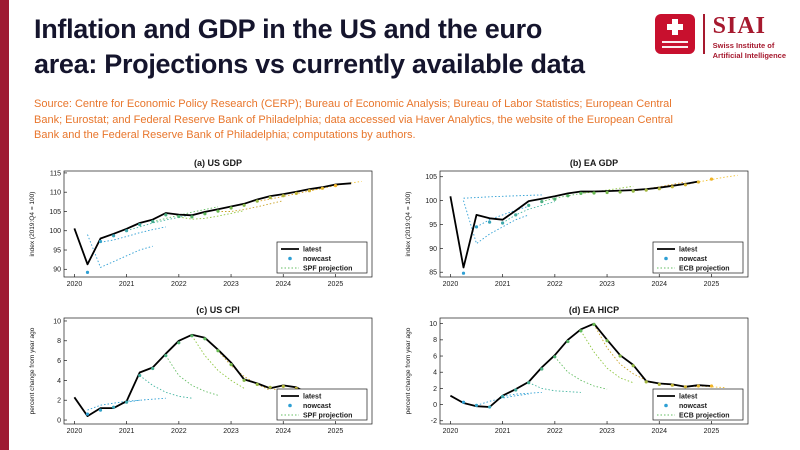  What do you see at coordinates (408, 224) in the screenshot?
I see `y-axis-label: index (2019:Q4 = 100)` at bounding box center [408, 224].